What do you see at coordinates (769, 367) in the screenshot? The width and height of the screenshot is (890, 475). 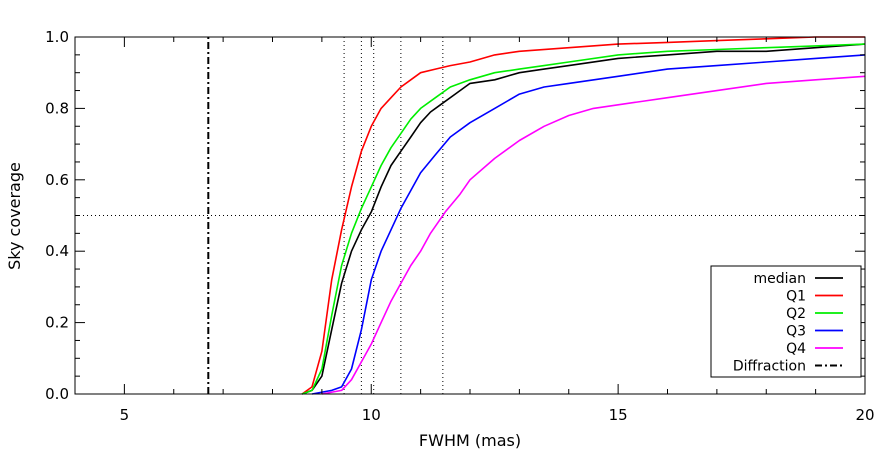 I see `legend-label-diffraction: Diffraction` at bounding box center [769, 367].